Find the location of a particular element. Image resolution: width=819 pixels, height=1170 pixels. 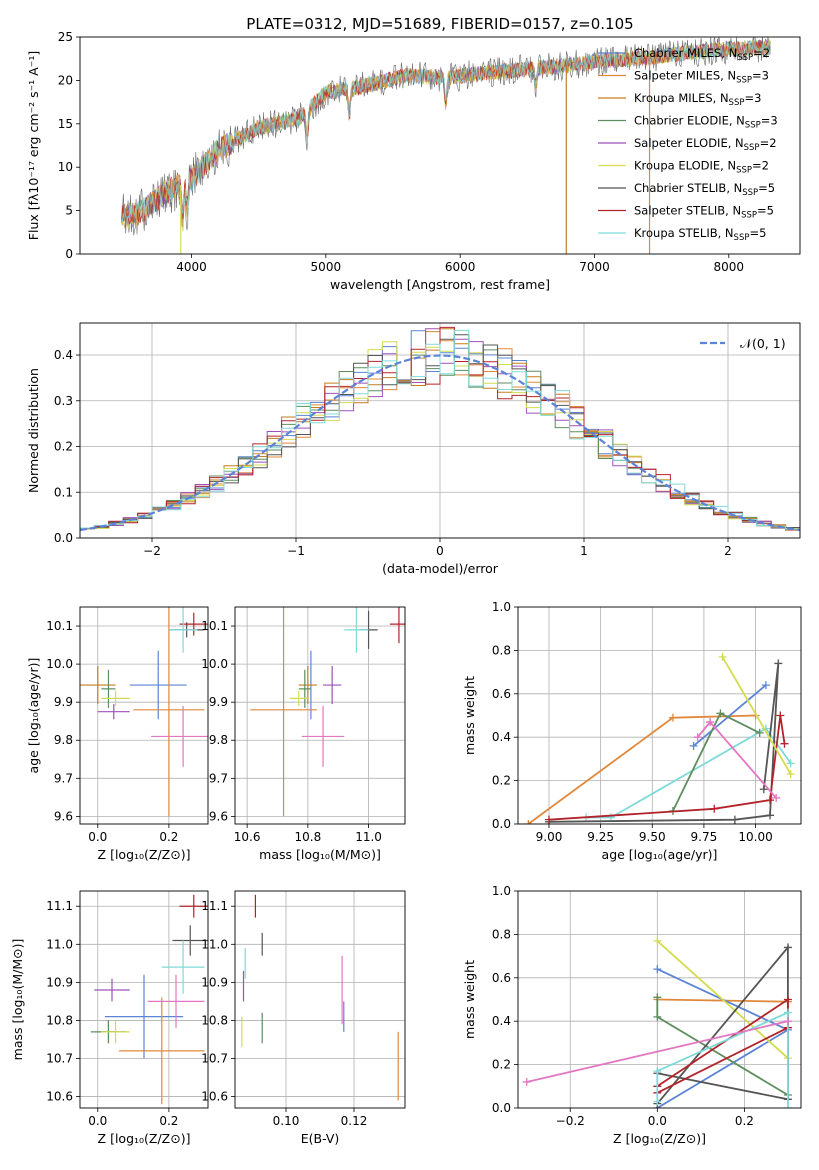

y-tick-label: 0.2 is located at coordinates (501, 1065).